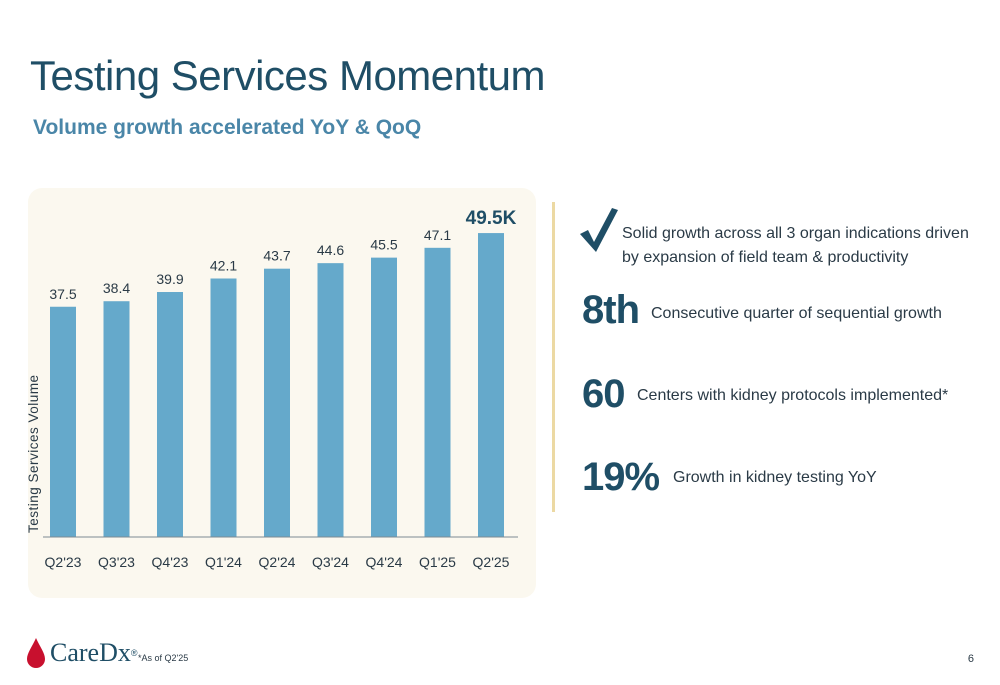 The height and width of the screenshot is (685, 1000). I want to click on bar-Q1'24, so click(223, 407).